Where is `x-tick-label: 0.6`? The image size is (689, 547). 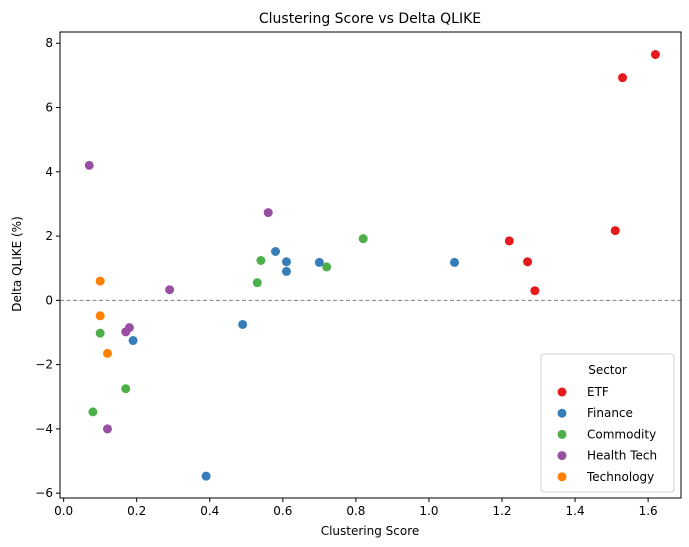
x-tick-label: 0.6 is located at coordinates (282, 511).